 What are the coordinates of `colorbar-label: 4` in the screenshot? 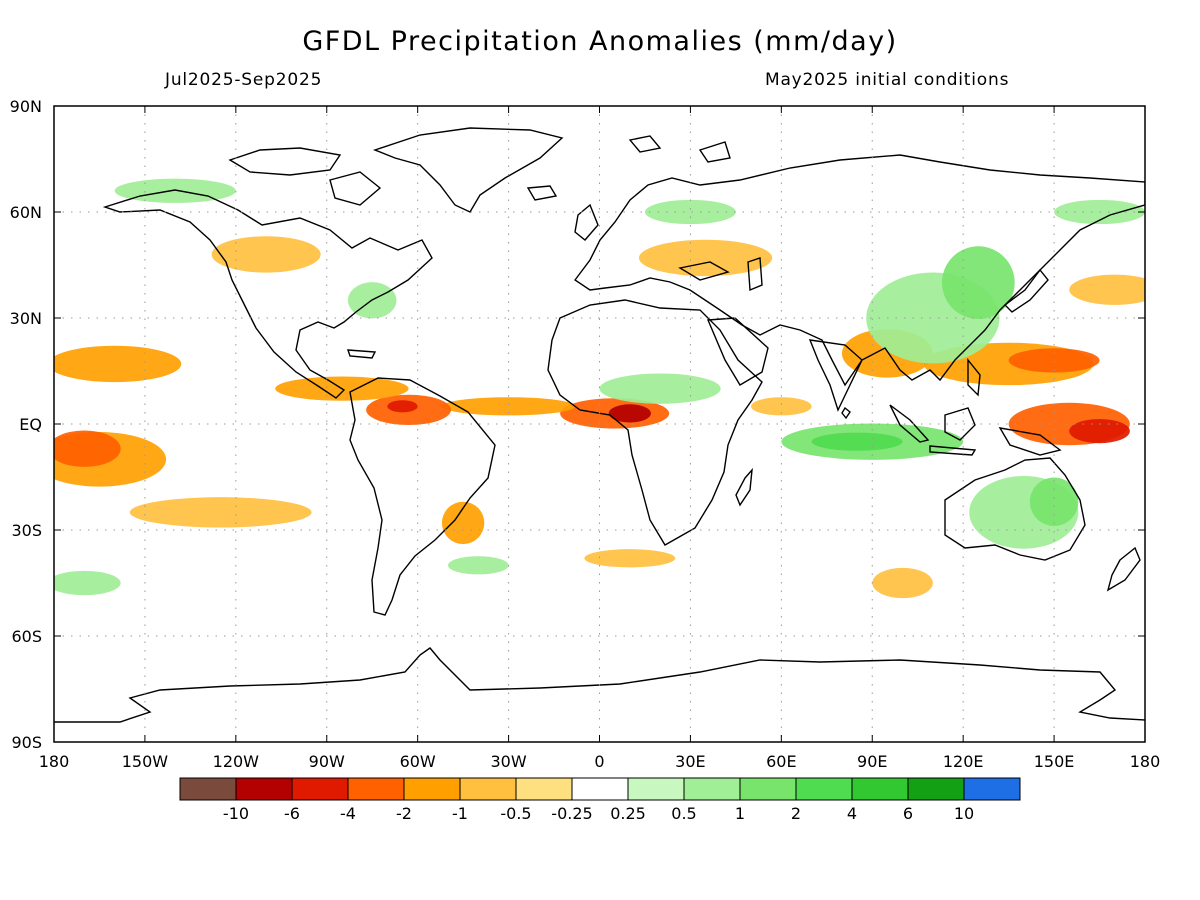 It's located at (852, 813).